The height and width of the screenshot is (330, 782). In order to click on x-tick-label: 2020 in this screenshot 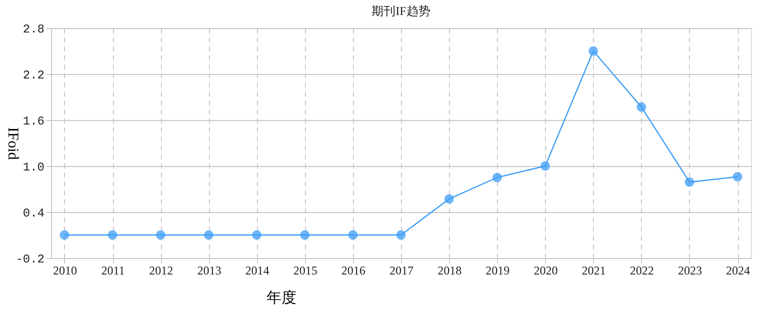, I will do `click(546, 271)`.